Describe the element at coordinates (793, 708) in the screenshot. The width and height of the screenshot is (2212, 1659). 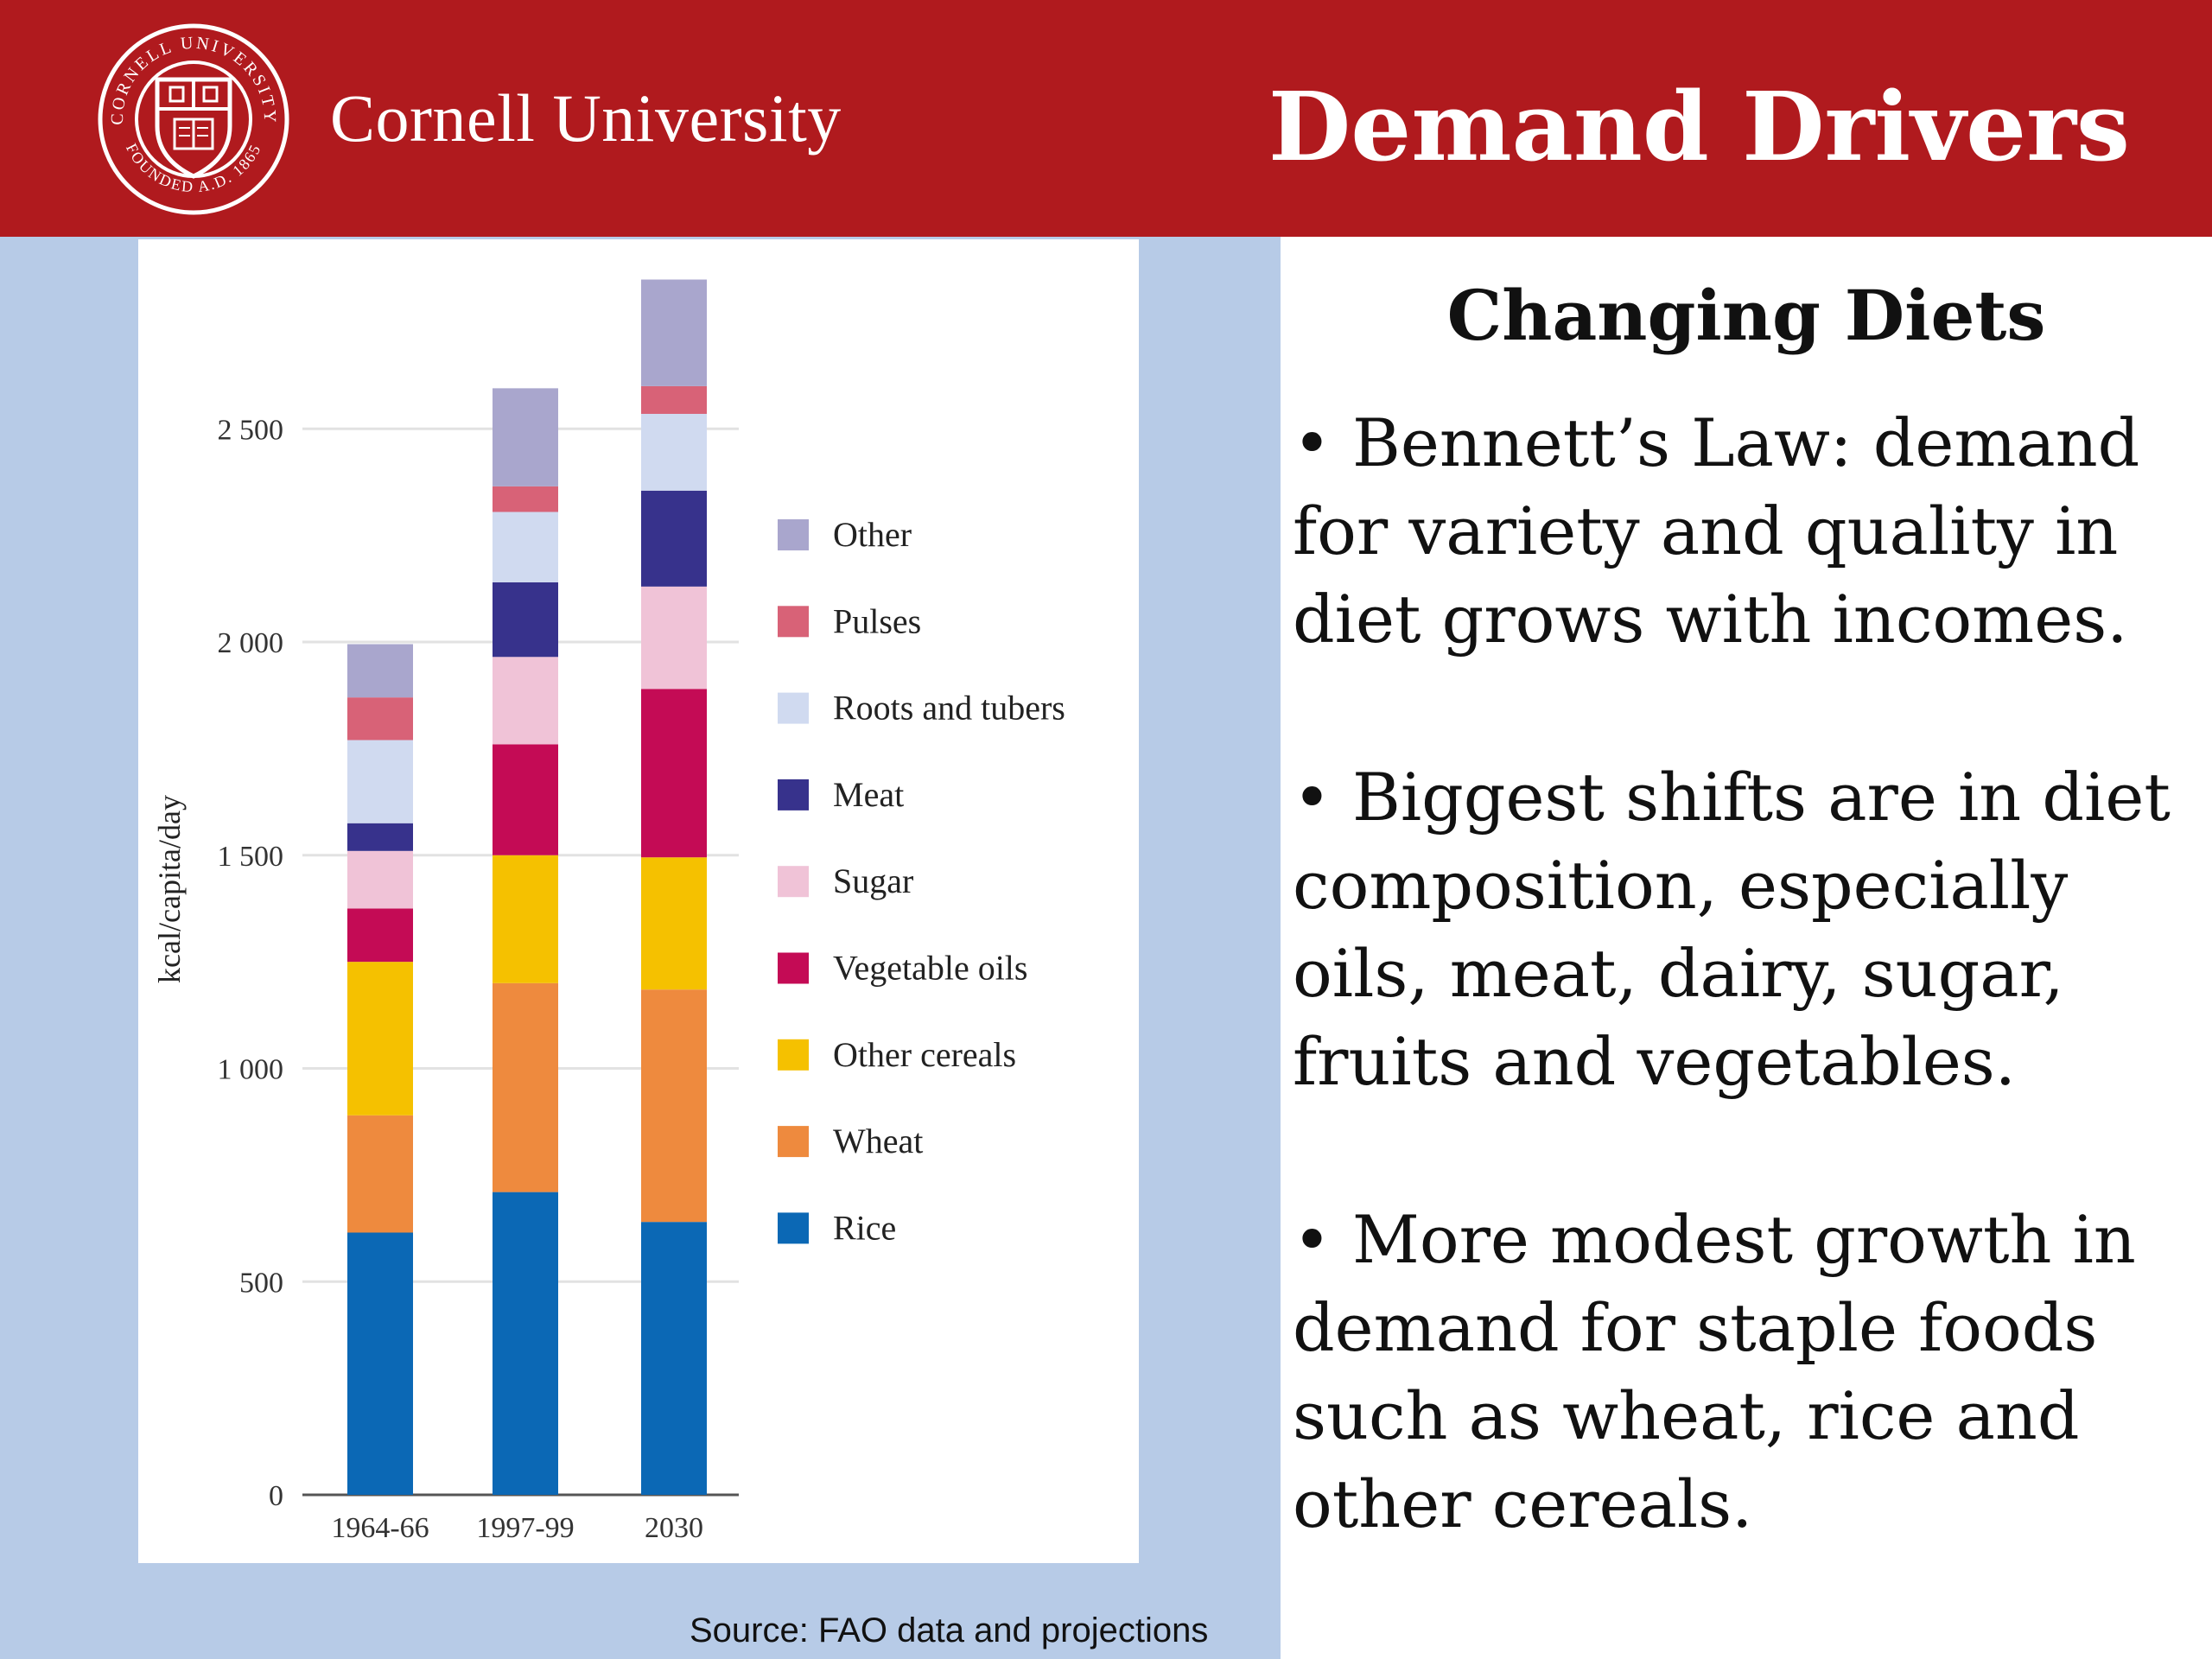
I see `legend-swatch-roots-and-tubers` at that location.